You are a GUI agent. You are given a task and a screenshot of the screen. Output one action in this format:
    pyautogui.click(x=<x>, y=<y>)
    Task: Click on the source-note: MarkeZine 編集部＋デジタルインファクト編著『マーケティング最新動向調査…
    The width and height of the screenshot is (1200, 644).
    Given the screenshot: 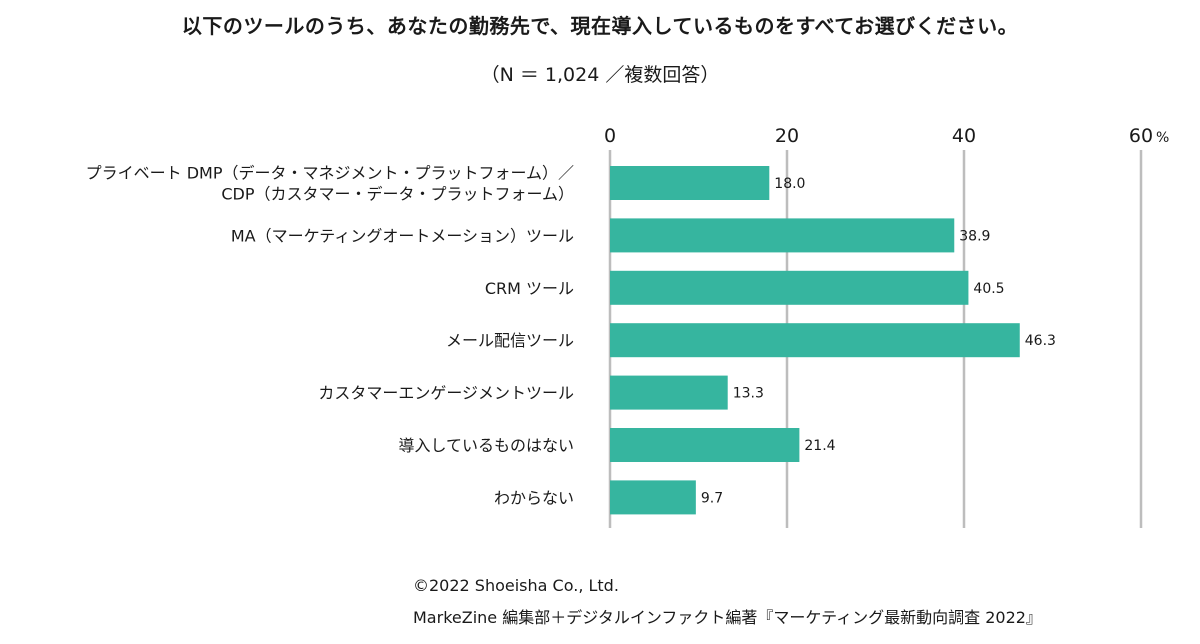 What is the action you would take?
    pyautogui.click(x=727, y=617)
    